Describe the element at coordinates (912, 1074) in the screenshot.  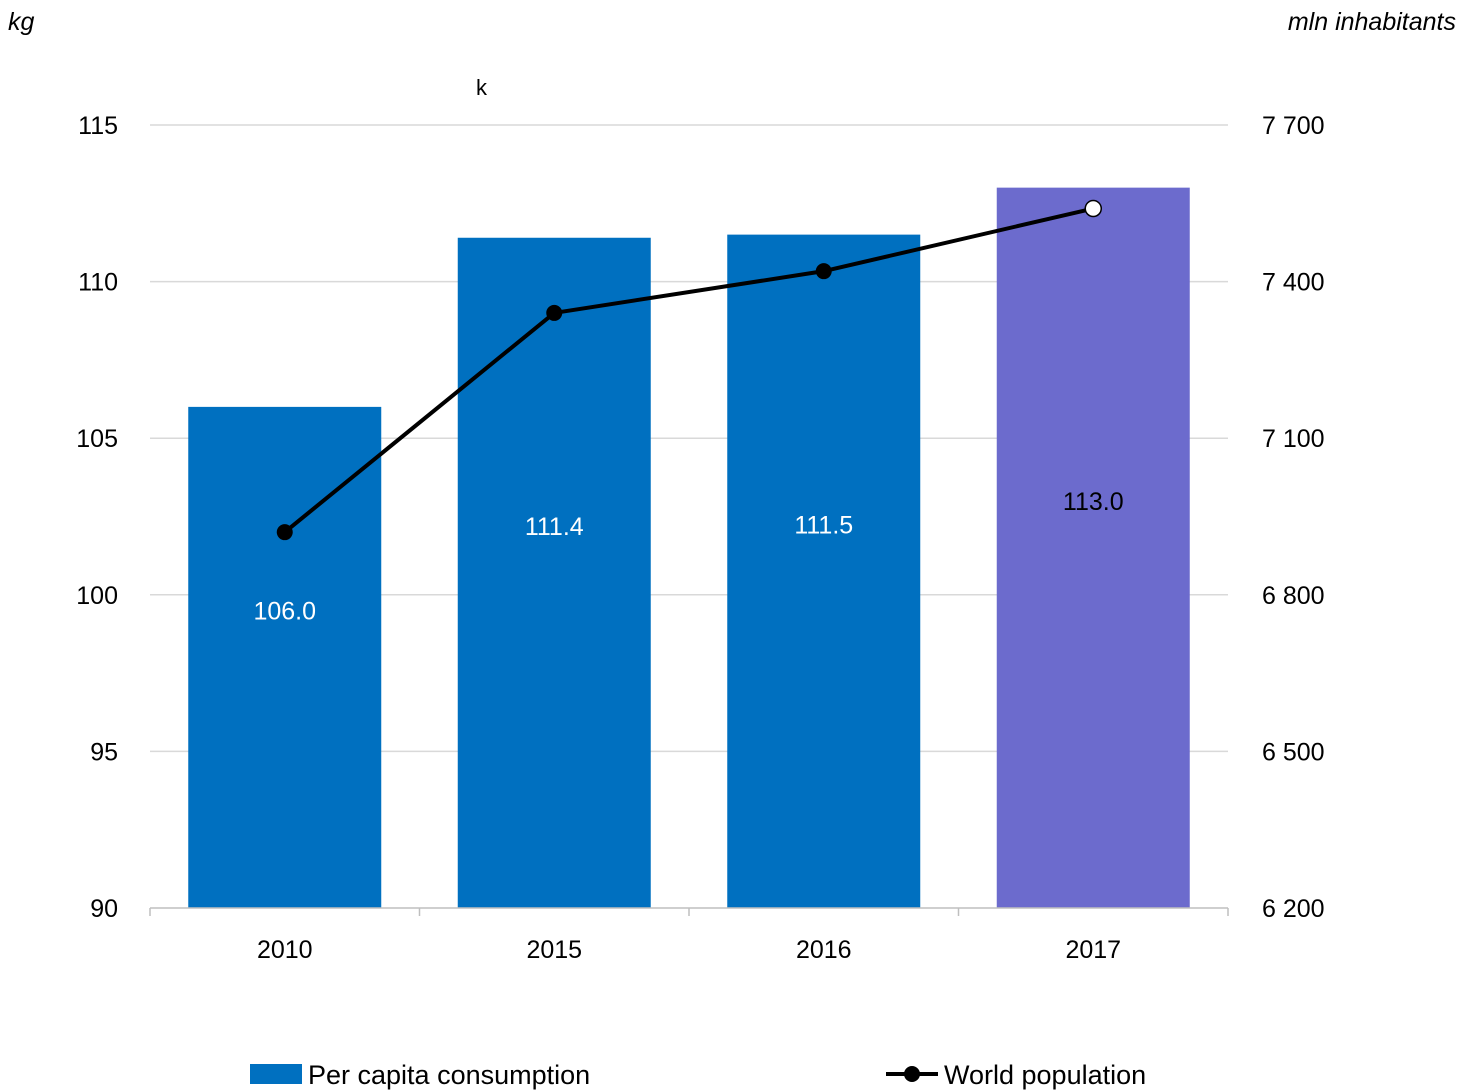
I see `legend-swatch-marker` at that location.